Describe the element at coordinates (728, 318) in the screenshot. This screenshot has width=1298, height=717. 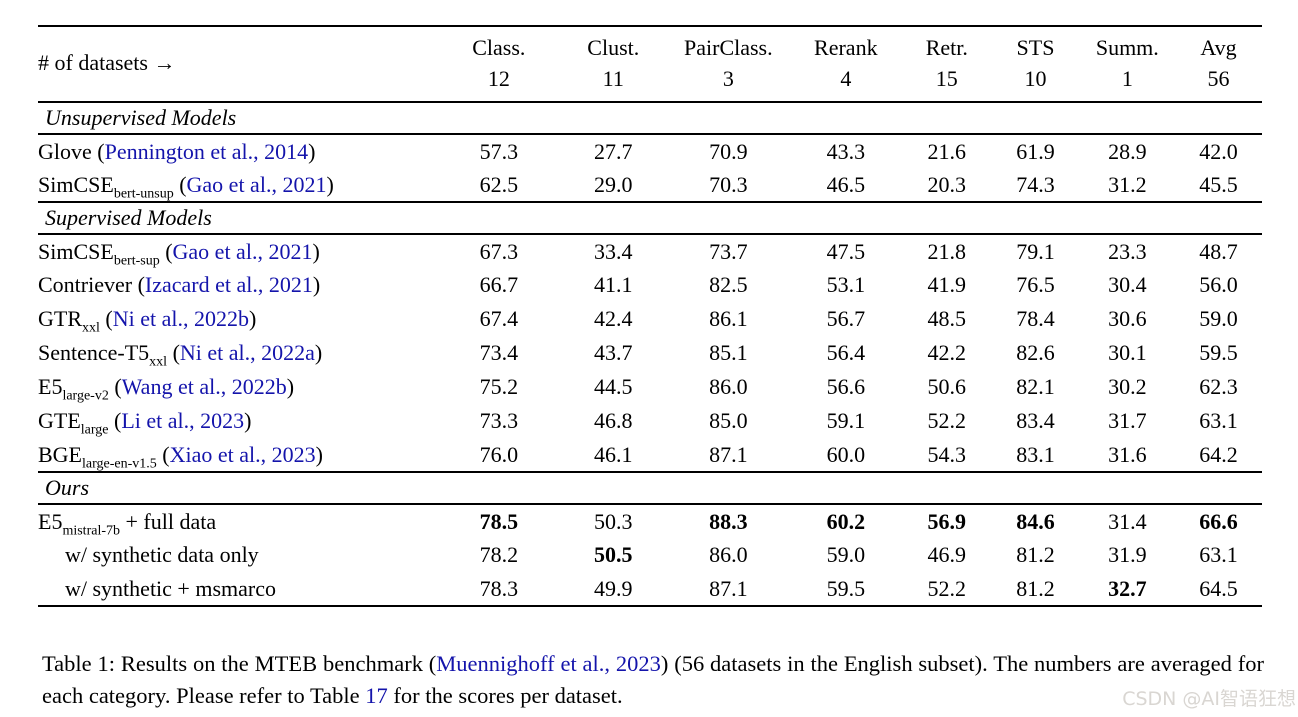
I see `score-cell: 86.1` at that location.